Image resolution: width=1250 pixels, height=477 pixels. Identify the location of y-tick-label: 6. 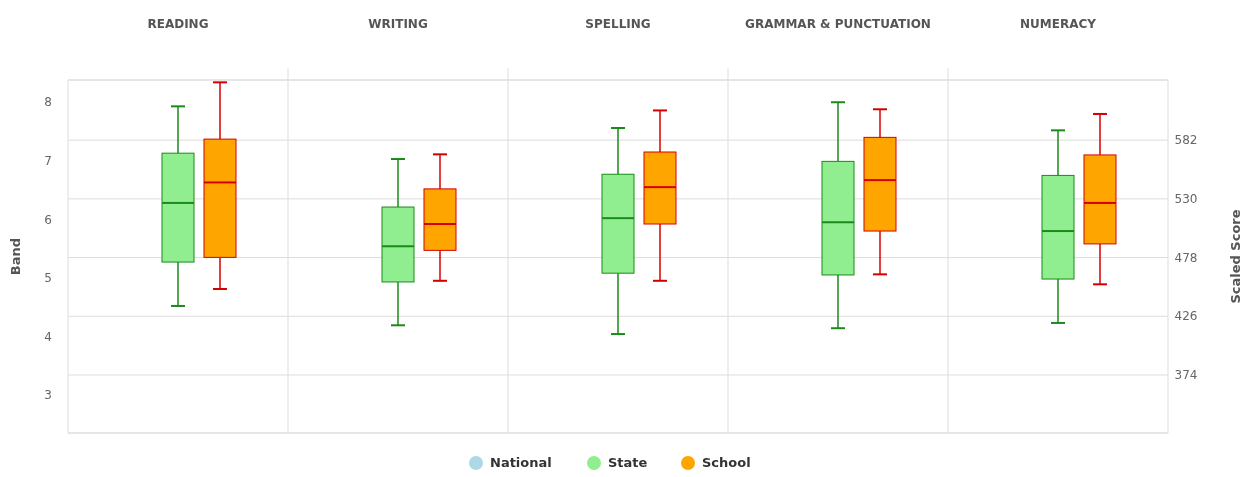
(48, 219).